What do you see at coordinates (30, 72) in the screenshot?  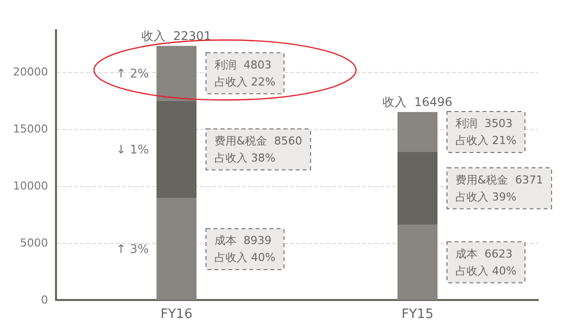 I see `y-tick-label: 20000` at bounding box center [30, 72].